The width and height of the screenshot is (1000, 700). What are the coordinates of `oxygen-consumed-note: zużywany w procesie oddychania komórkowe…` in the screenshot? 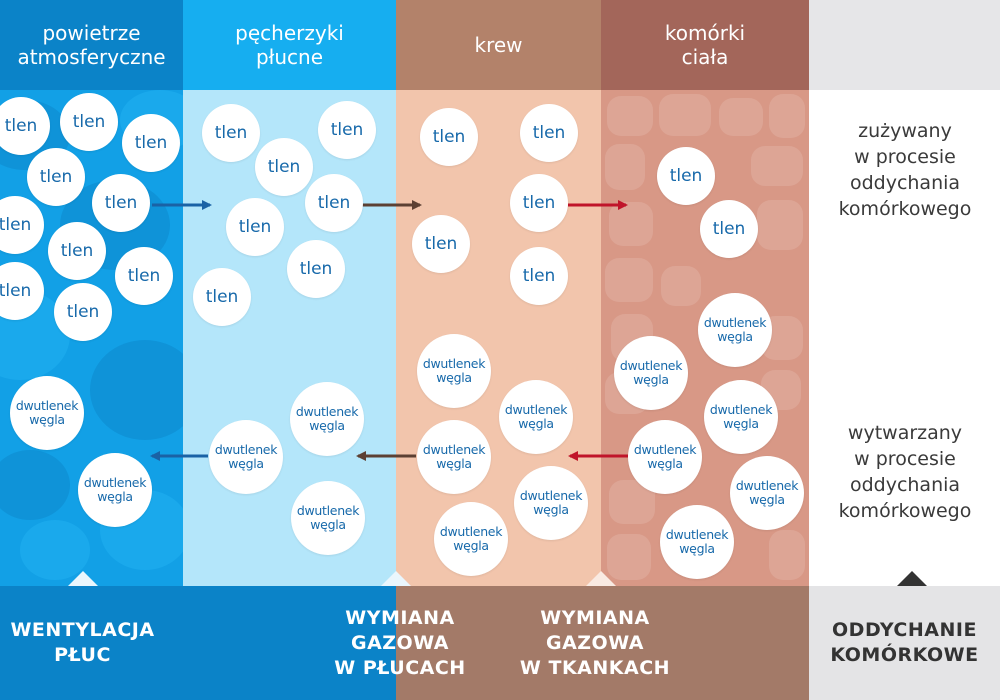 It's located at (905, 170).